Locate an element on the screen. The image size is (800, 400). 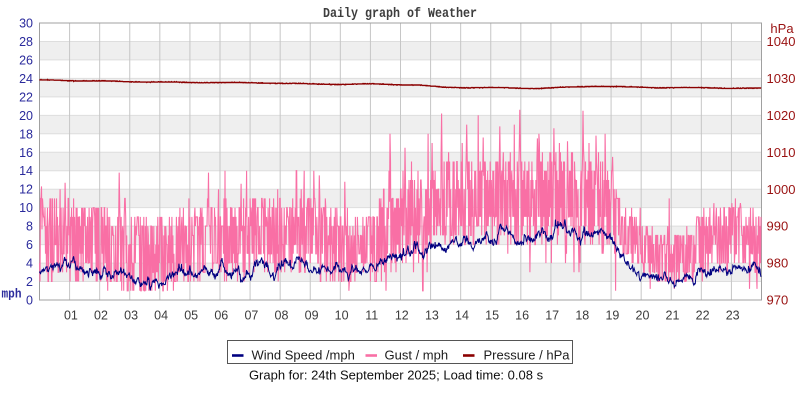
svg-text: 980 is located at coordinates (778, 263).